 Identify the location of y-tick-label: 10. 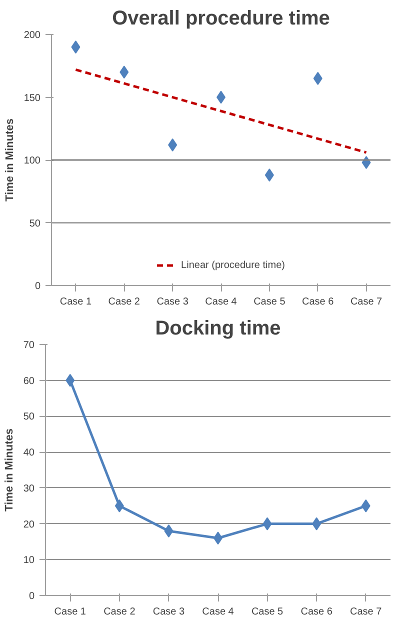
(29, 560).